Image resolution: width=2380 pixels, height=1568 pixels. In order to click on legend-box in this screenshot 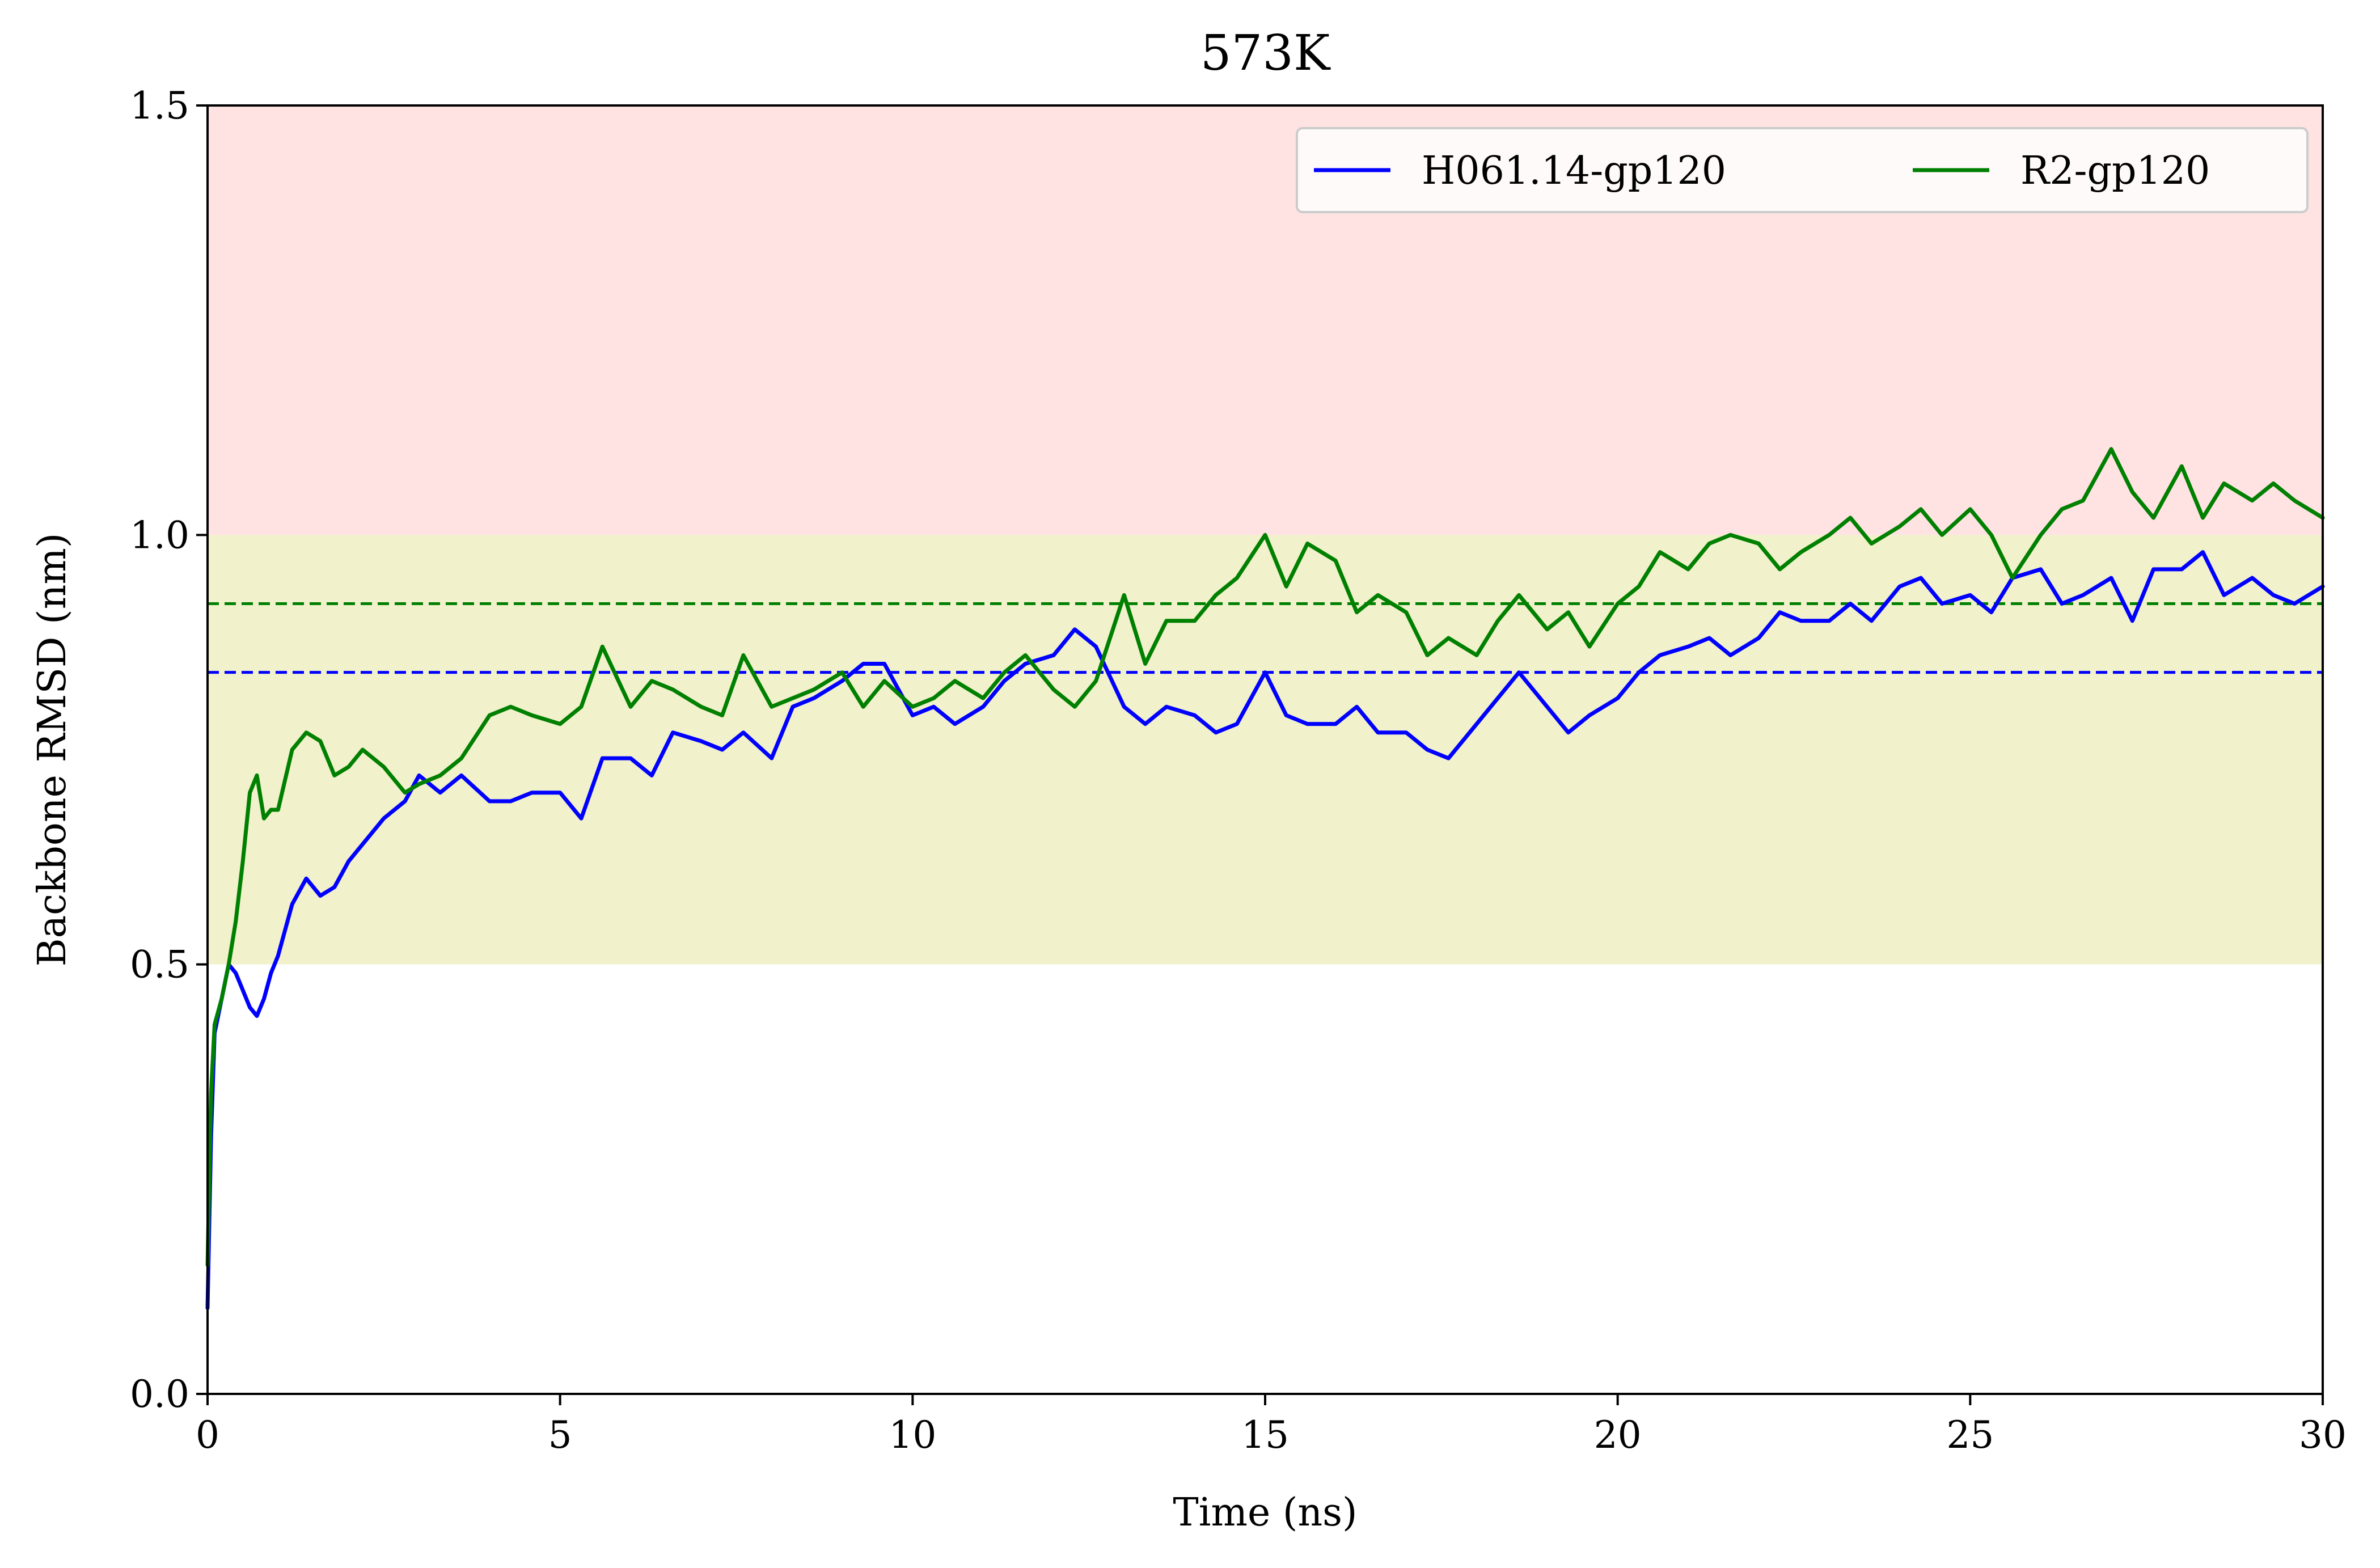, I will do `click(1802, 170)`.